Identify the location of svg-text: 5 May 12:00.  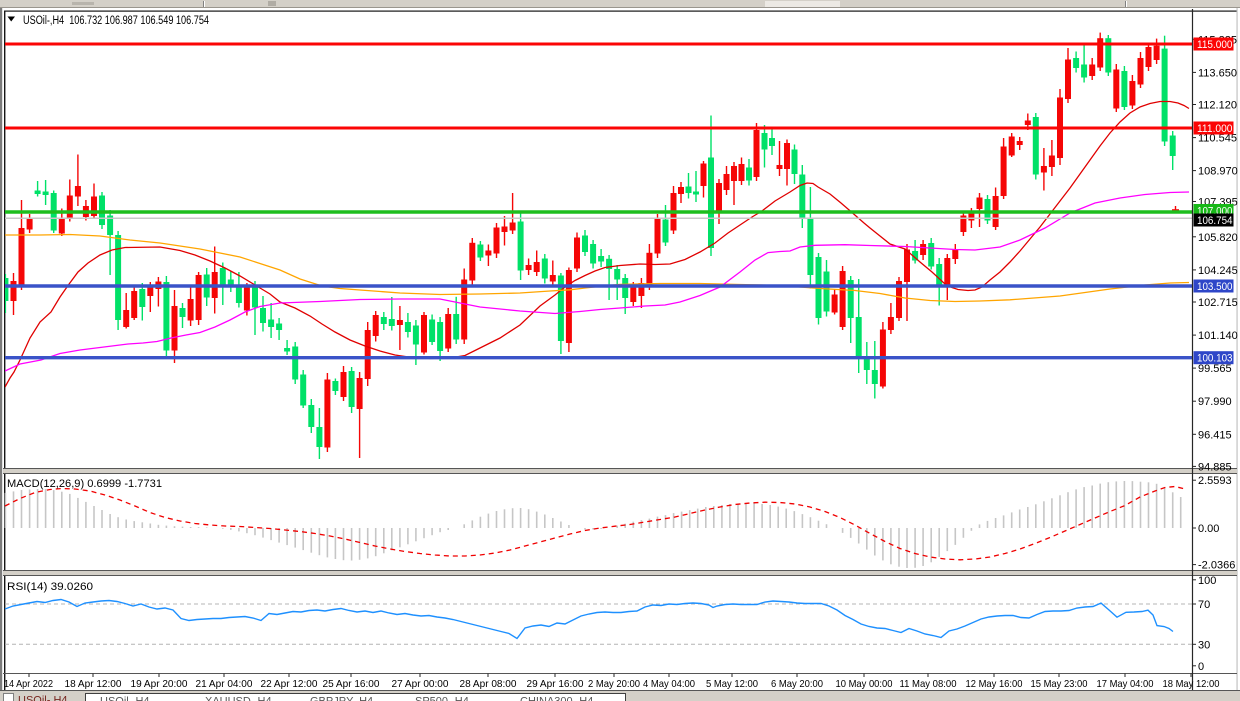
(732, 684).